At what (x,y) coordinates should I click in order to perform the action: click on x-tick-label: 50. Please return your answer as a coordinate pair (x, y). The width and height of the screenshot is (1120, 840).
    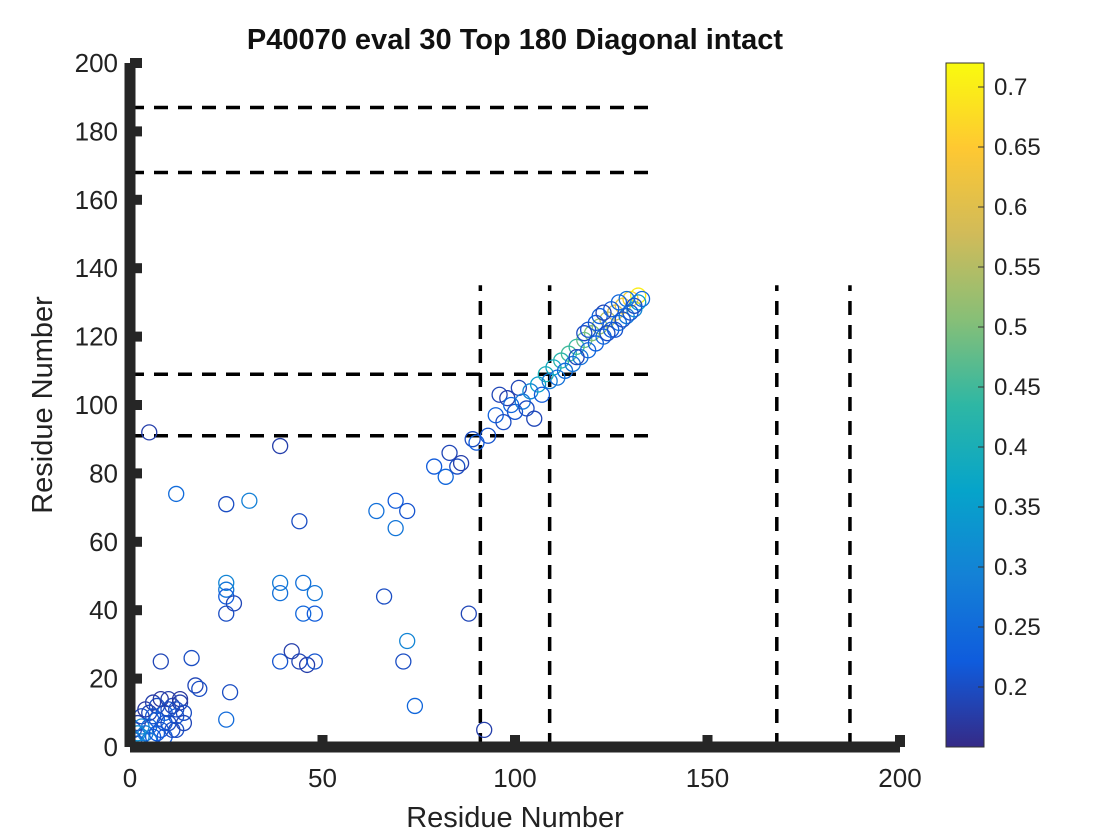
    Looking at the image, I should click on (322, 778).